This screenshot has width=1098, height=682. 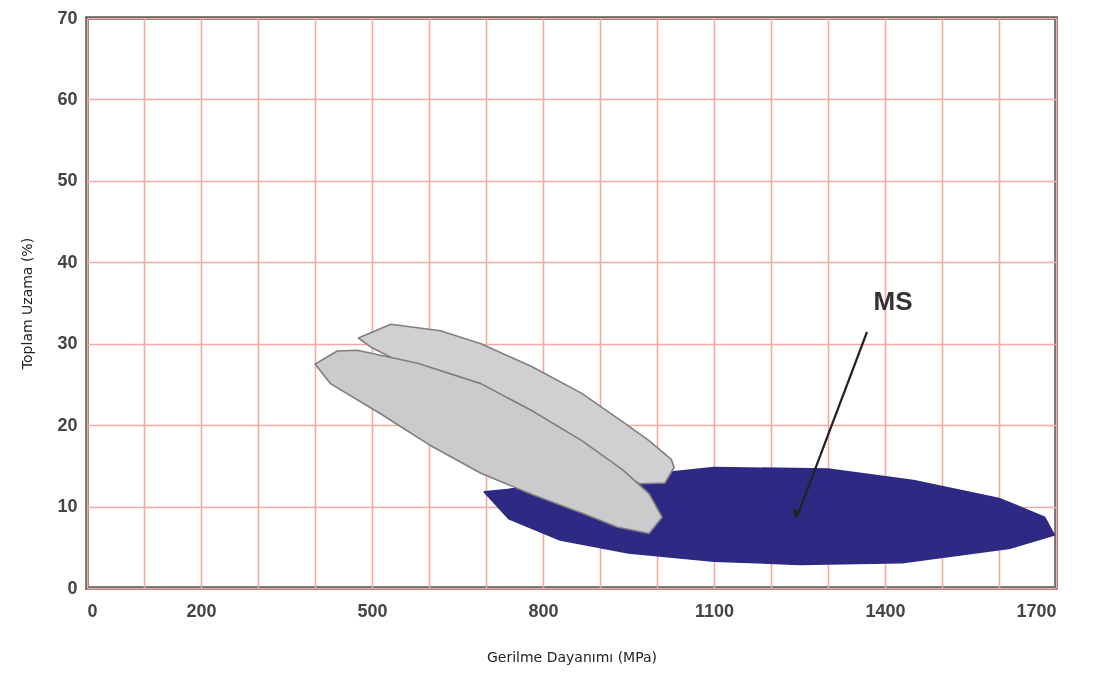 I want to click on y-tick-label: 0, so click(x=72, y=587).